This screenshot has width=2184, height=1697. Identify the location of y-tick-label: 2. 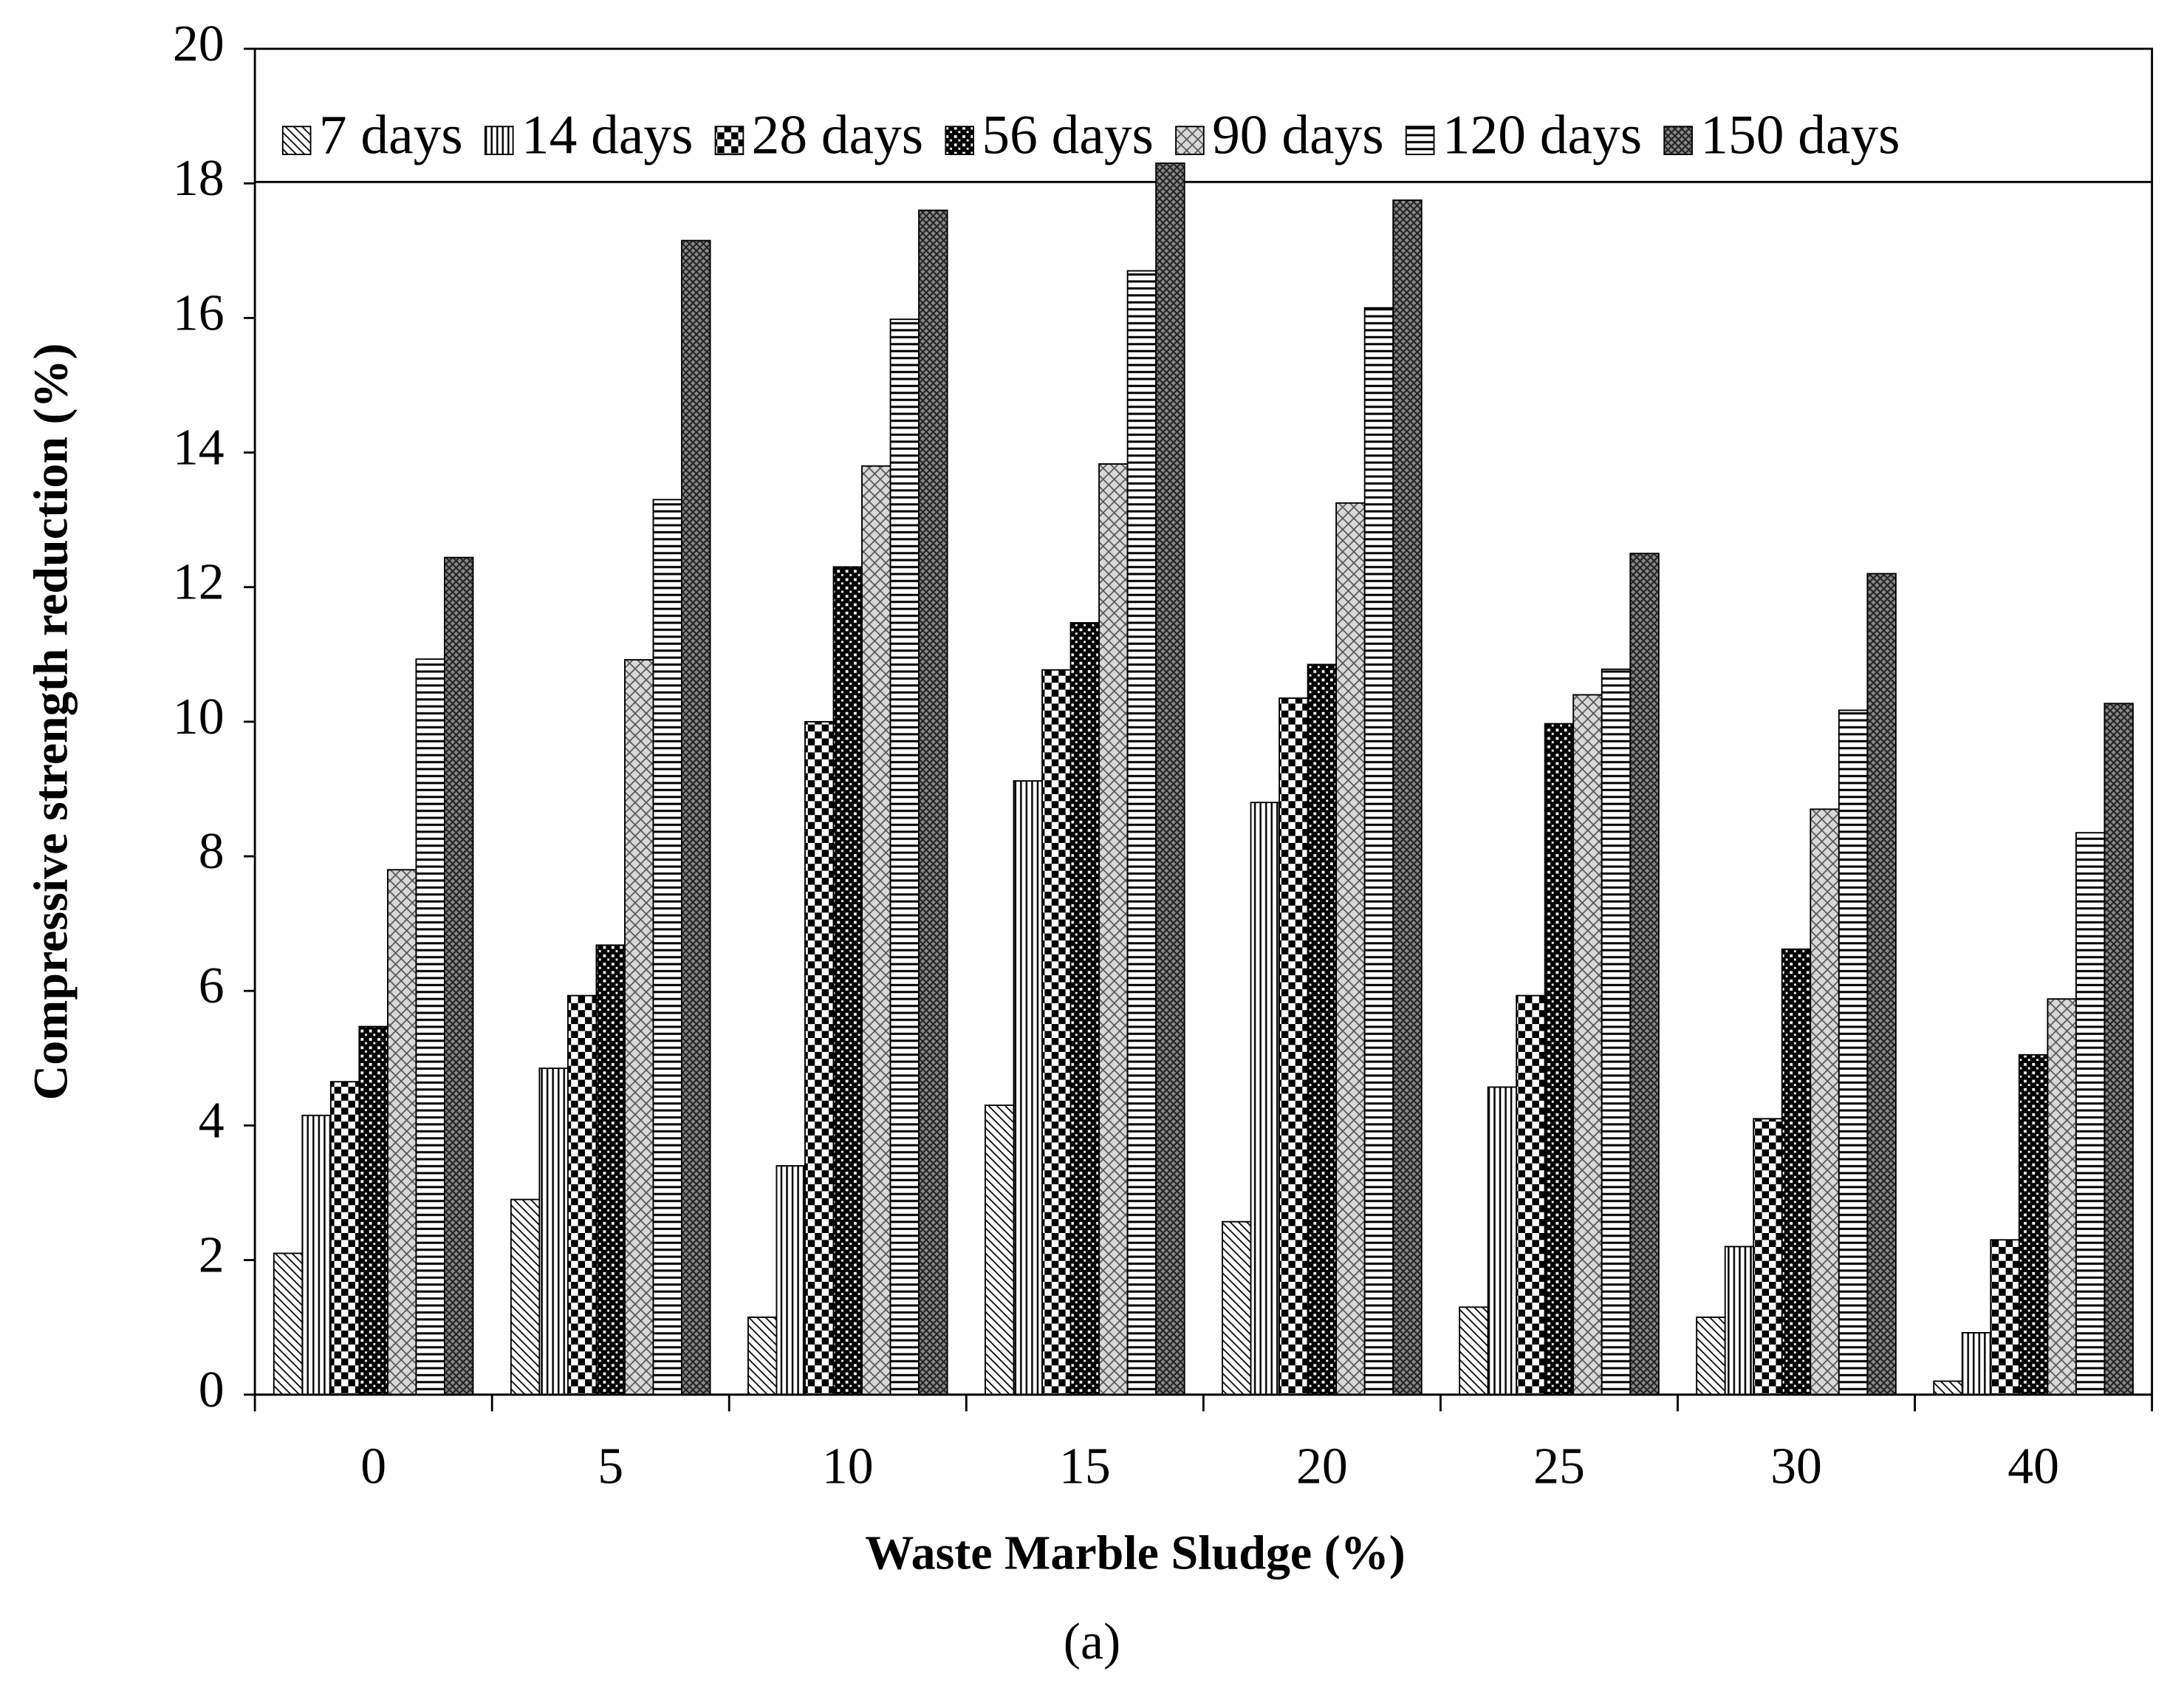
(212, 1255).